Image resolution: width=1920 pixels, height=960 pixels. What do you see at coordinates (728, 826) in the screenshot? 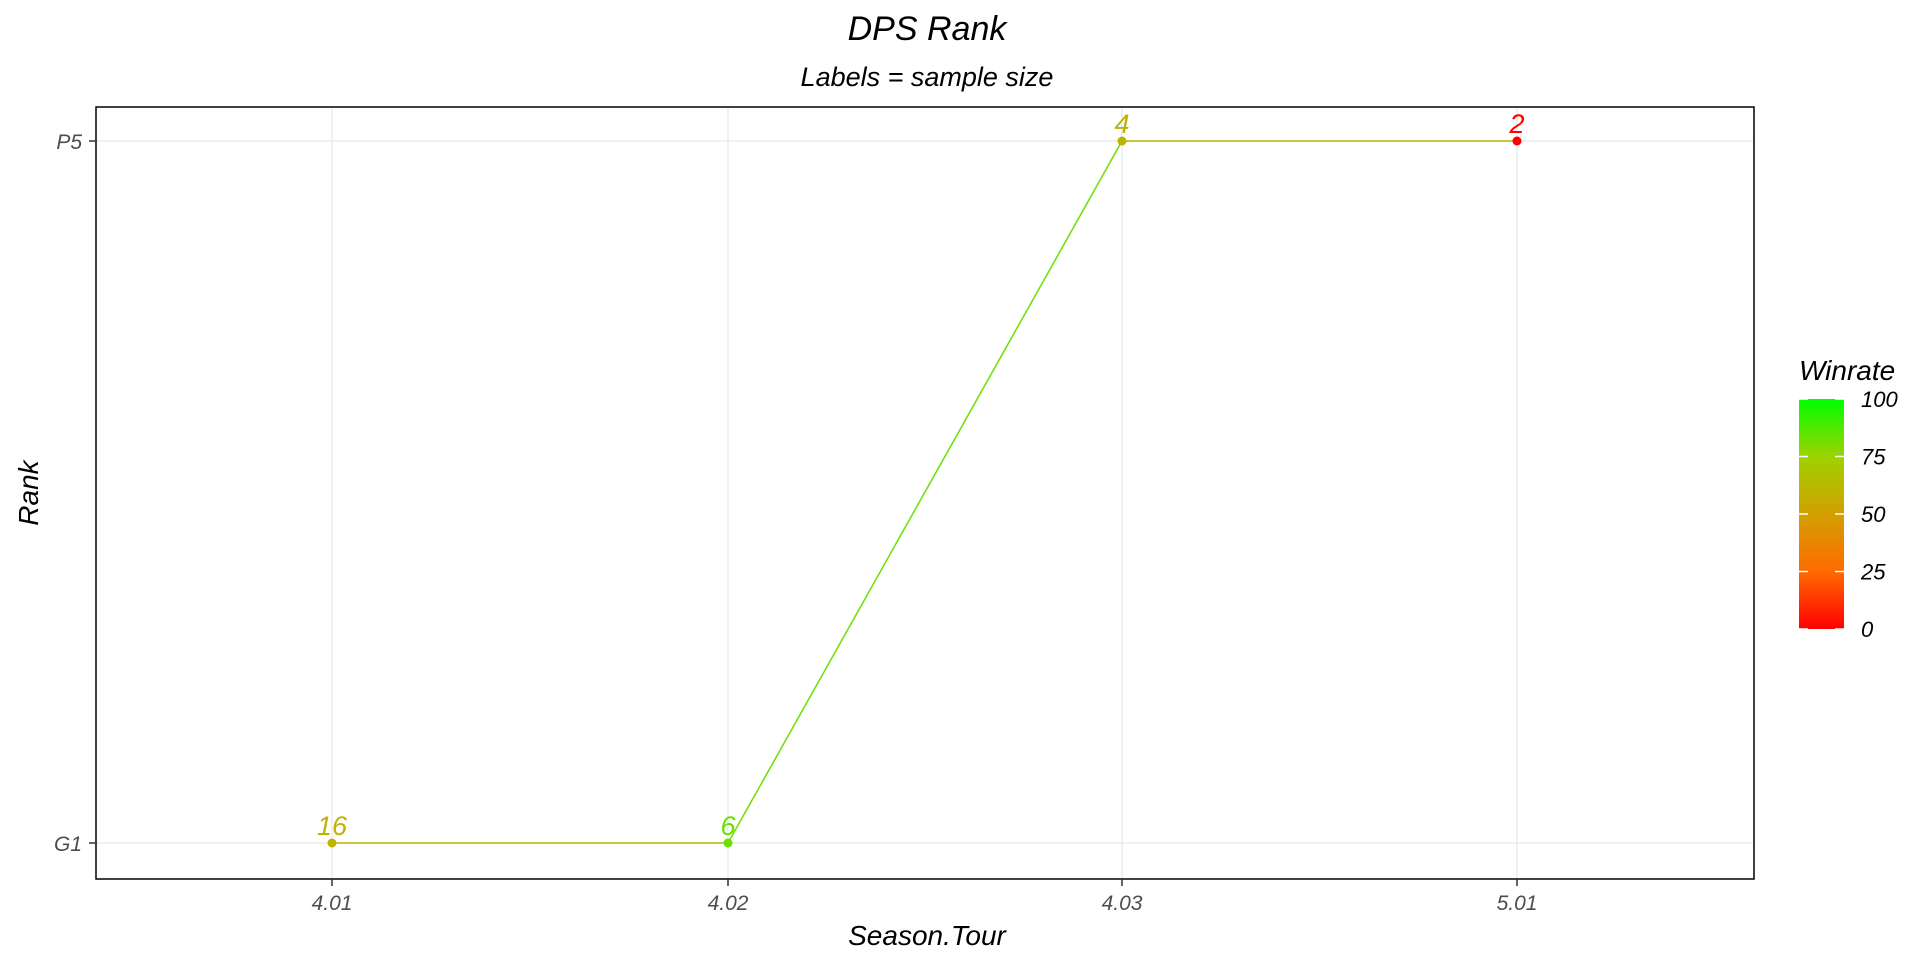
I see `data-label: 6` at bounding box center [728, 826].